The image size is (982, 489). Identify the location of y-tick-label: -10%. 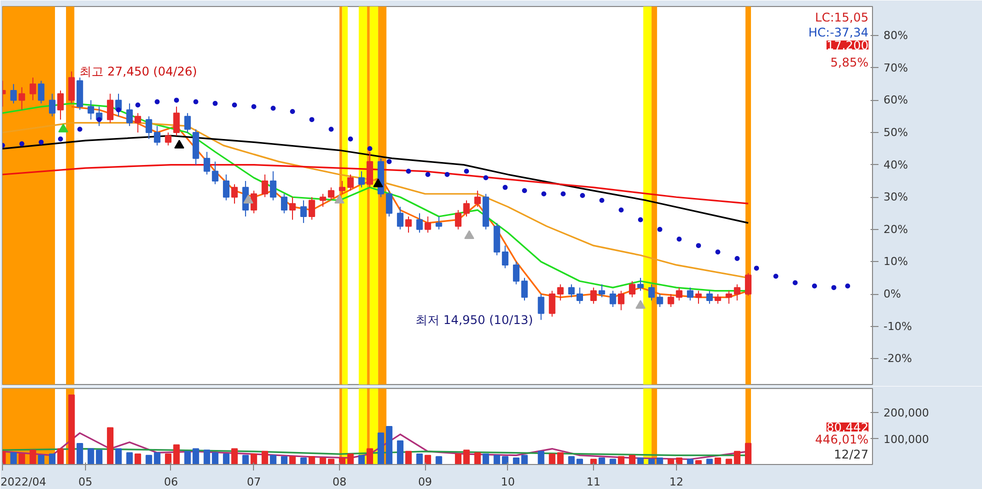
(898, 326).